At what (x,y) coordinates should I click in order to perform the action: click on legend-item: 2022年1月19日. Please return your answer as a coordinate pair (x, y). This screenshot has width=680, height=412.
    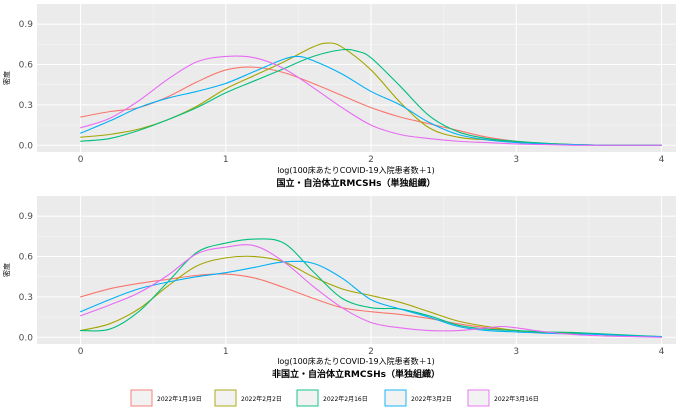
    Looking at the image, I should click on (166, 398).